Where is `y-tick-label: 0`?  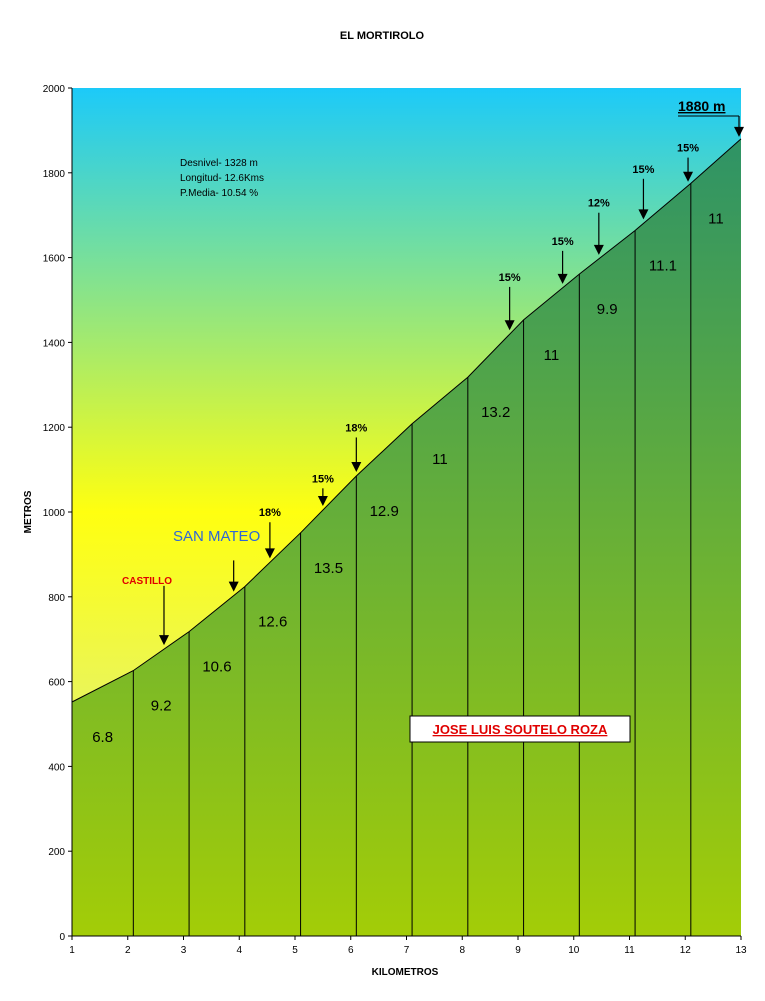
y-tick-label: 0 is located at coordinates (62, 937).